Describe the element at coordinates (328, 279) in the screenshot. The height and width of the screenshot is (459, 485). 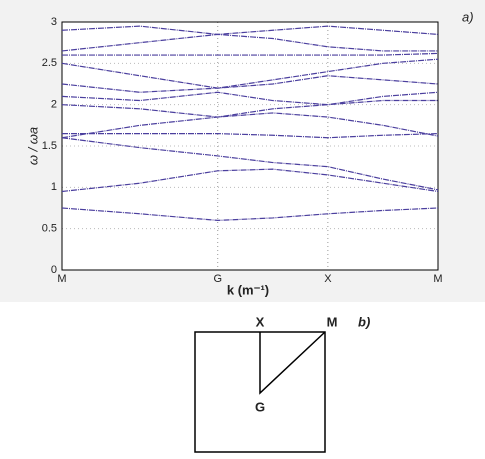
I see `x-tick-label: X` at that location.